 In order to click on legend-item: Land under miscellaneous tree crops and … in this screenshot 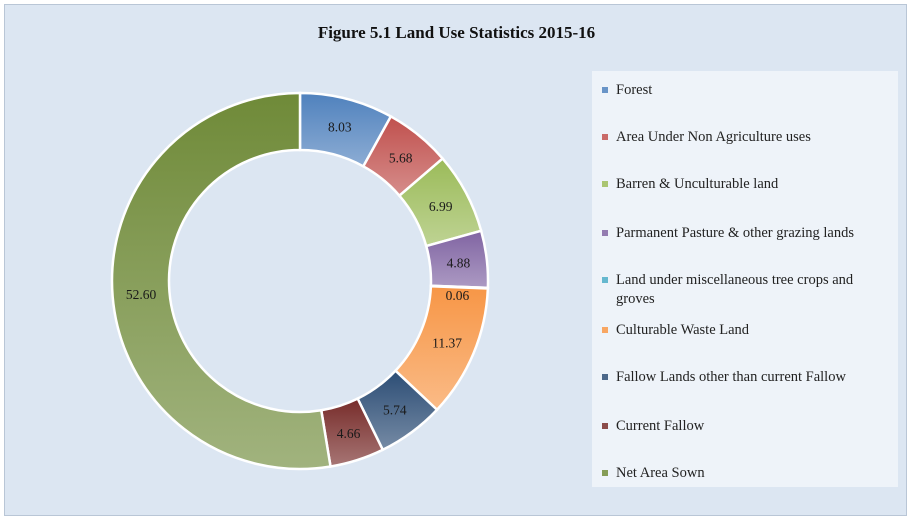, I will do `click(748, 290)`.